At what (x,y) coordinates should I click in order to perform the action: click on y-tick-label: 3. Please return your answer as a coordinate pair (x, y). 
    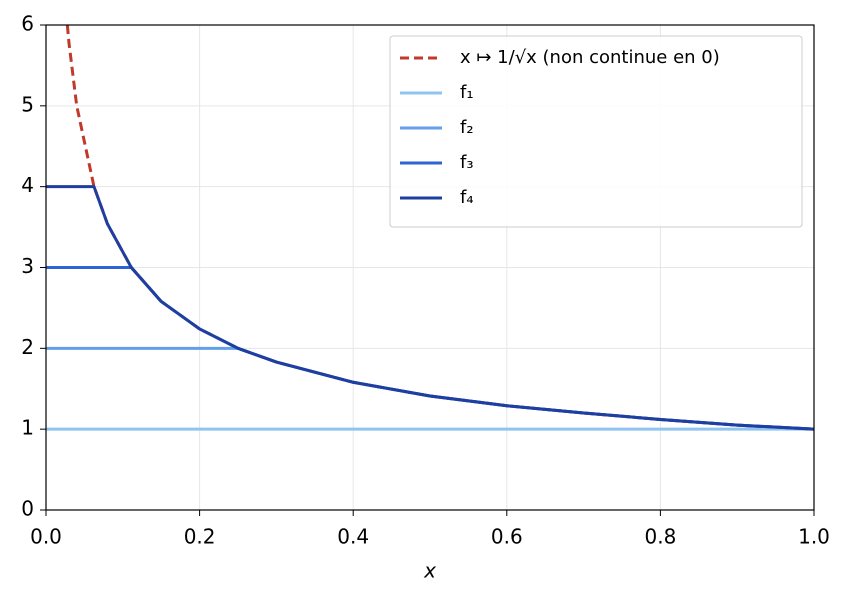
    Looking at the image, I should click on (27, 266).